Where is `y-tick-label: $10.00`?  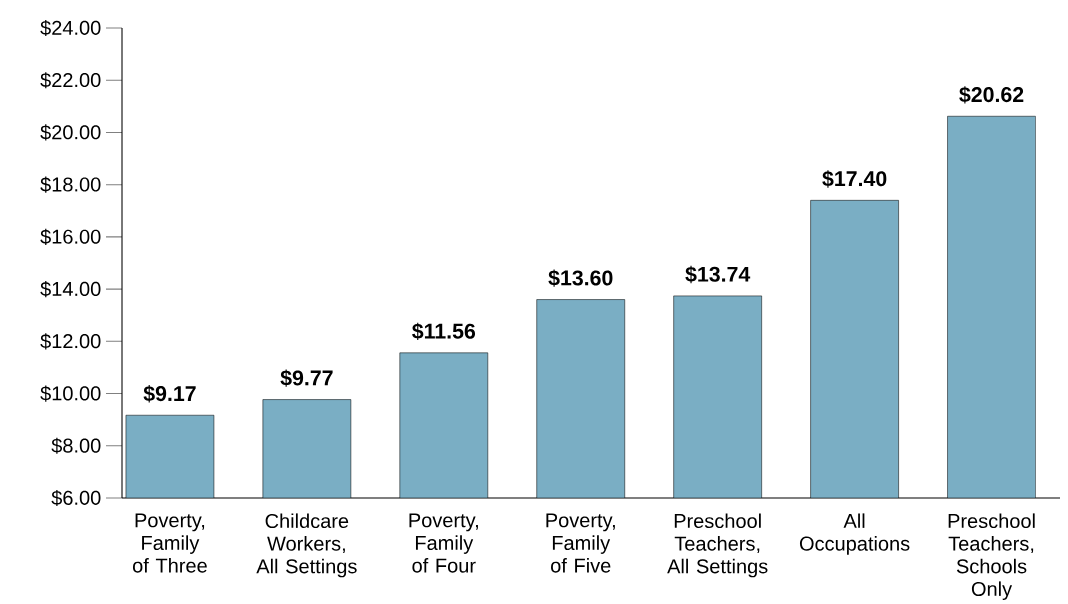 y-tick-label: $10.00 is located at coordinates (70, 393).